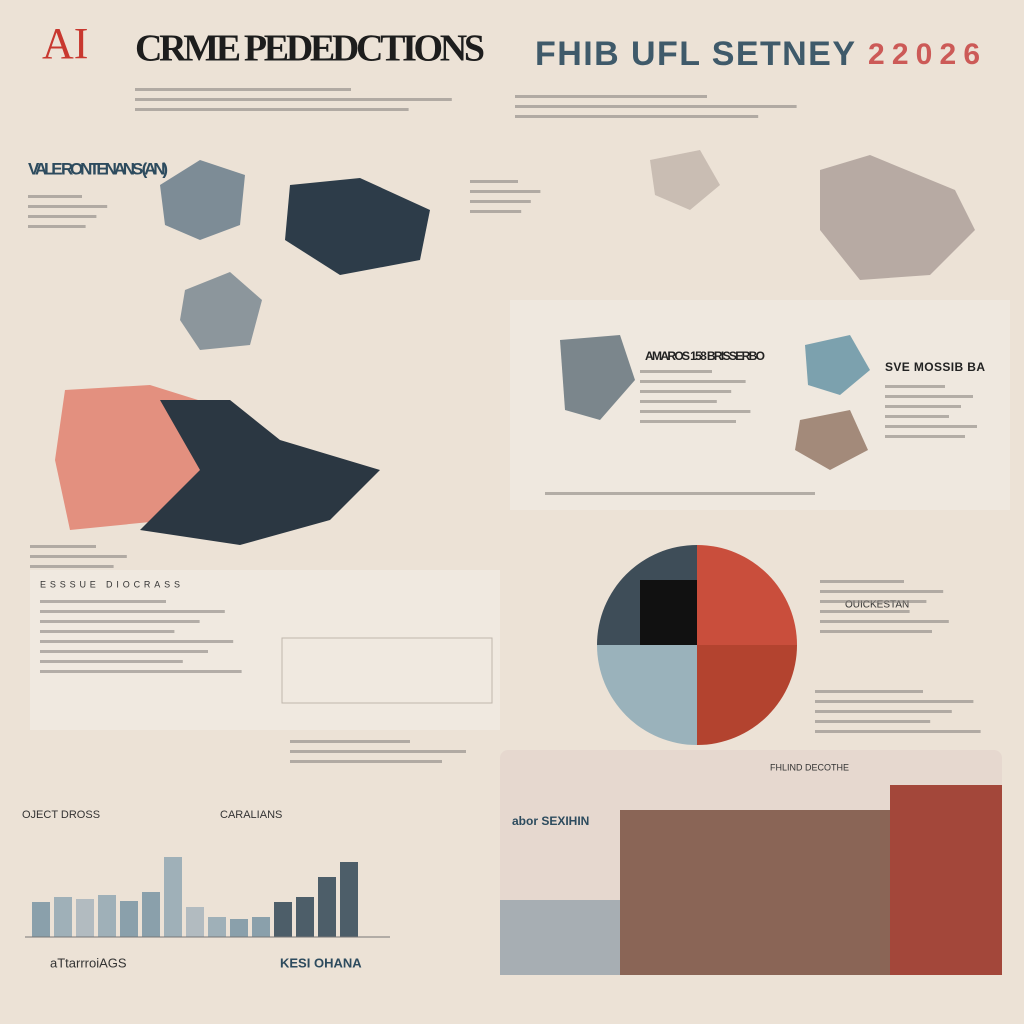  I want to click on bar-footer: KESI OHANA, so click(321, 962).